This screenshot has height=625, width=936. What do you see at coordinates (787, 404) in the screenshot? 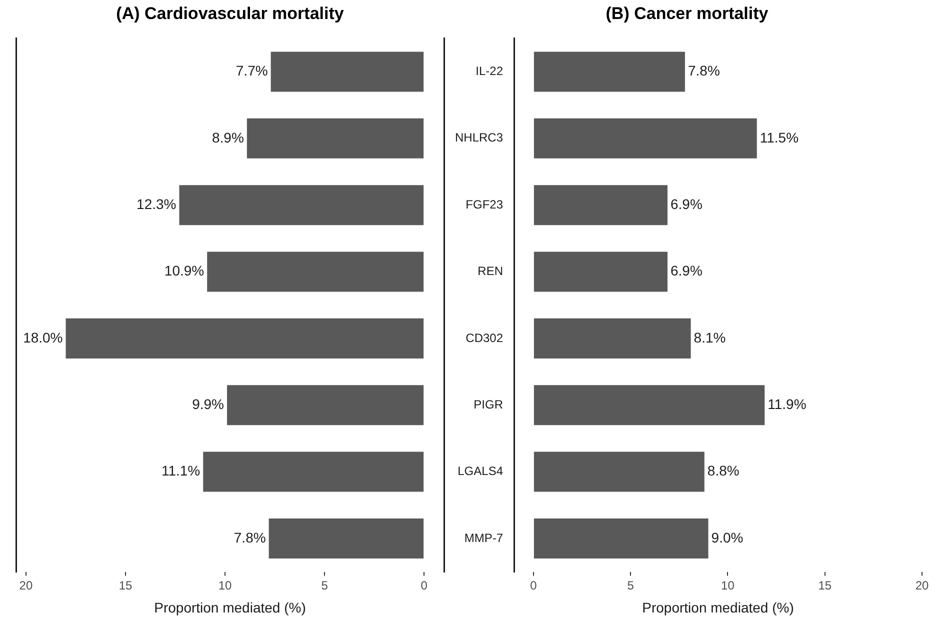
I see `data-label: 11.9%` at bounding box center [787, 404].